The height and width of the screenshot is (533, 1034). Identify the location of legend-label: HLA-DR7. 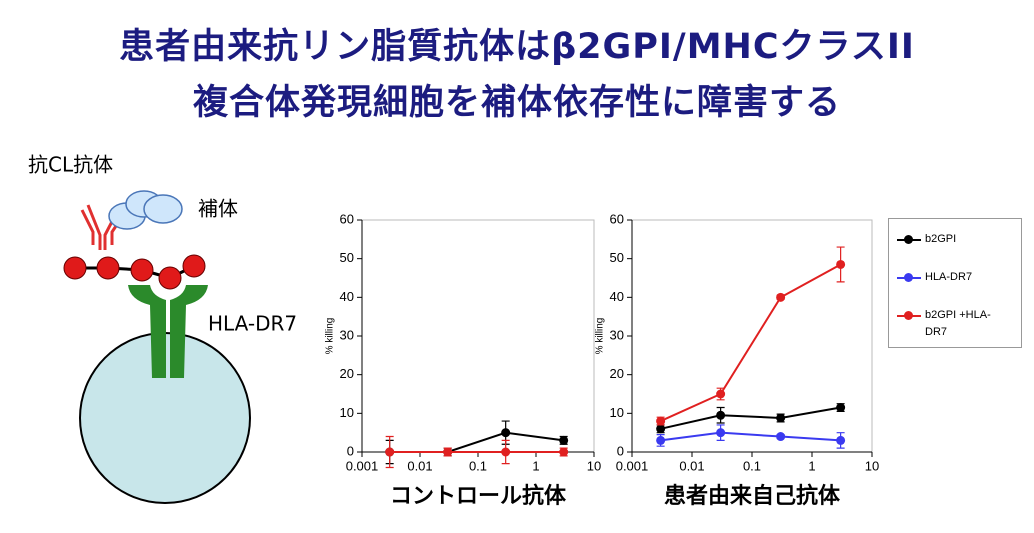
(949, 277).